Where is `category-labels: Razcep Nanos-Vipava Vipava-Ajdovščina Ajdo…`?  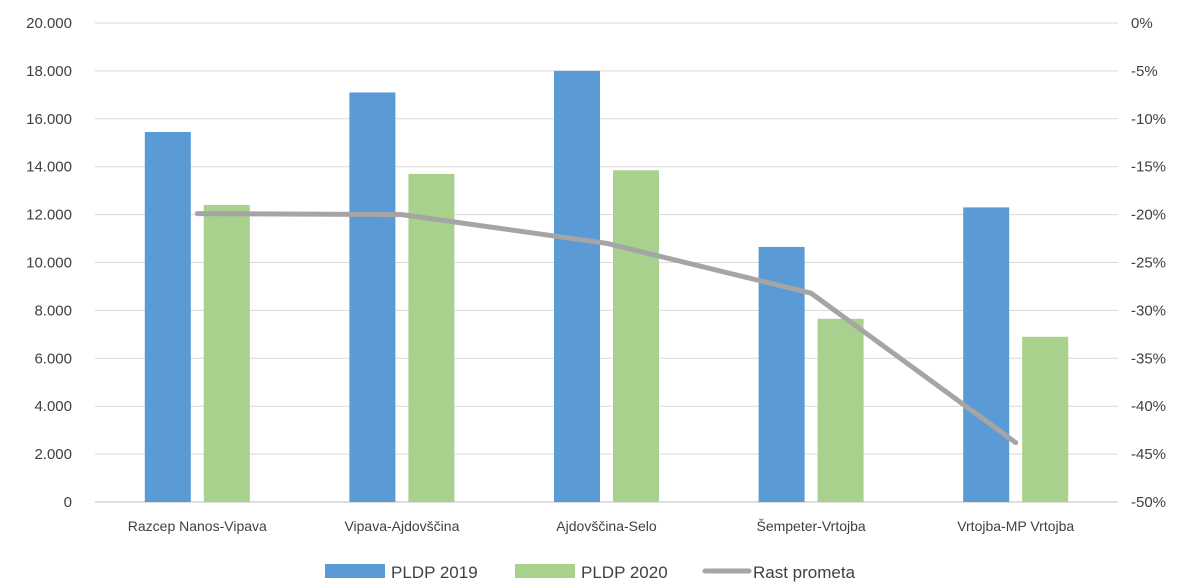 category-labels: Razcep Nanos-Vipava Vipava-Ajdovščina Ajdo… is located at coordinates (601, 526).